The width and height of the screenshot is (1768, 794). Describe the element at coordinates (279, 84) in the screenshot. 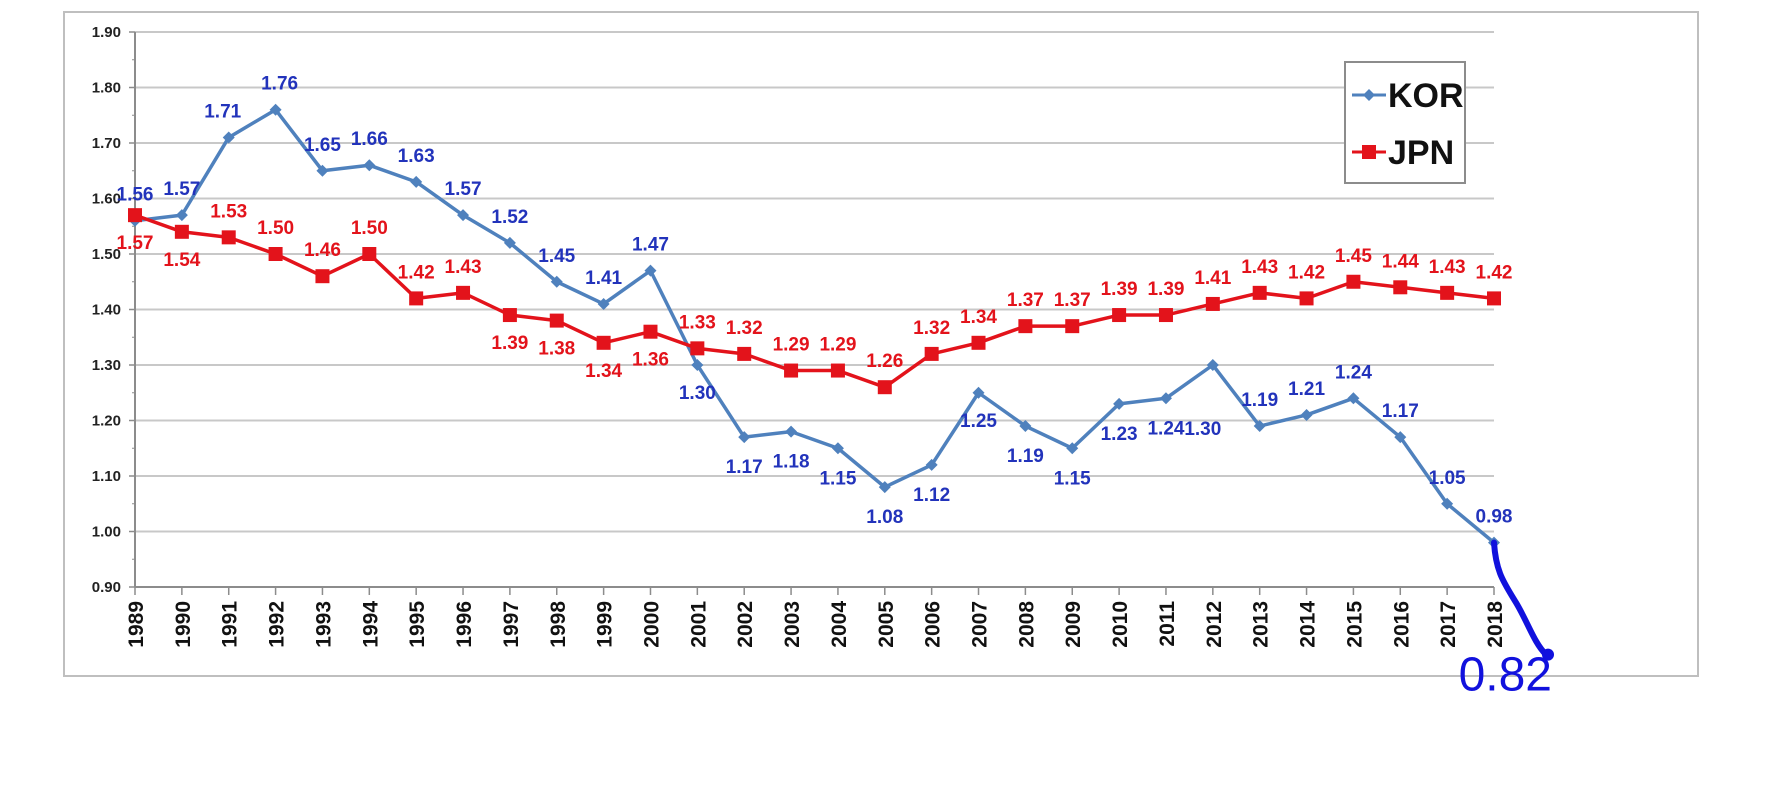

I see `data-label-kor: 1.76` at that location.